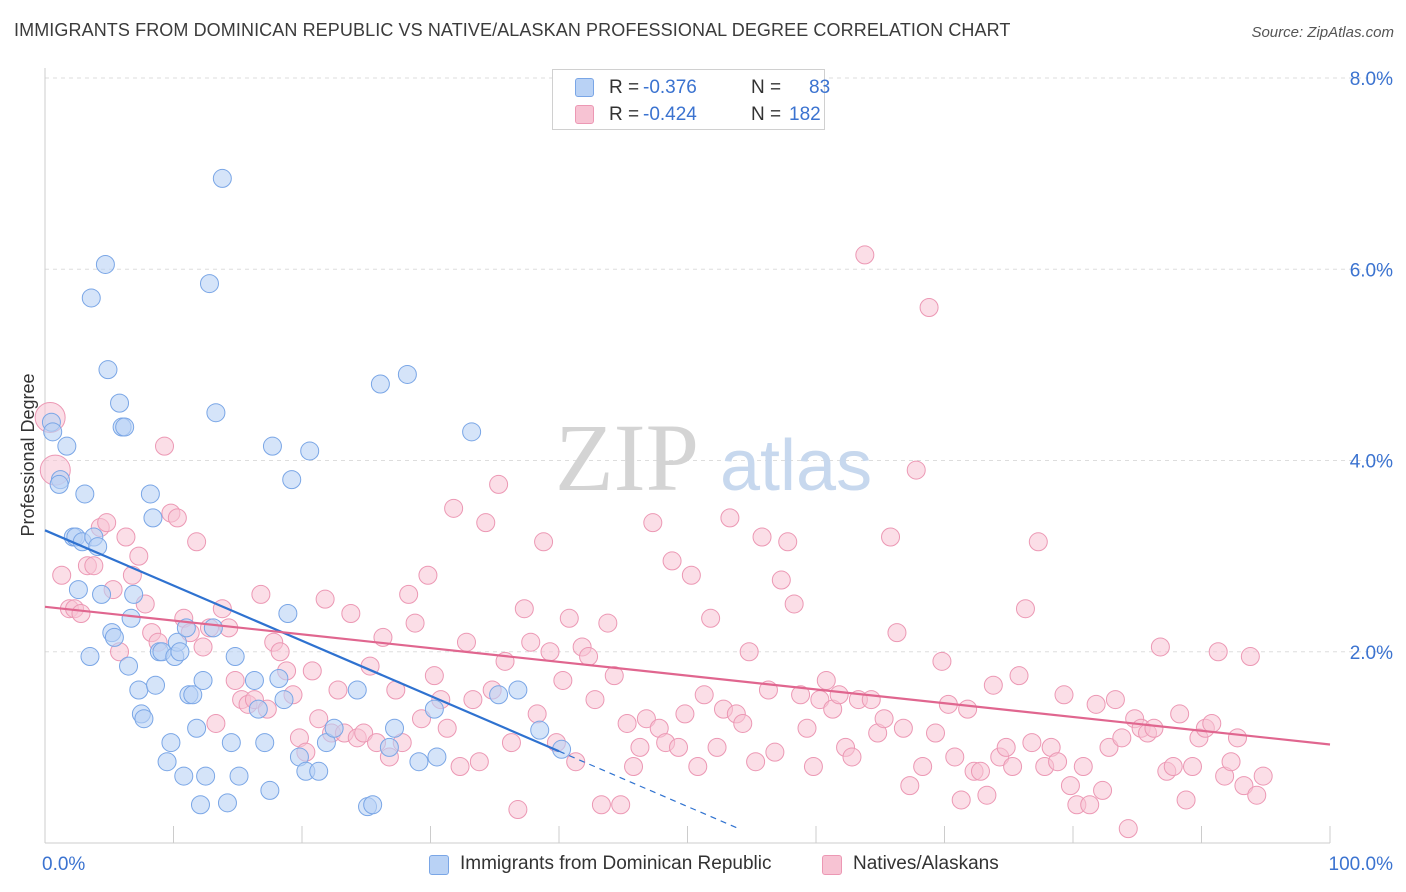 Image resolution: width=1406 pixels, height=892 pixels. Describe the element at coordinates (1371, 462) in the screenshot. I see `y-tick-label: 4.0%` at that location.